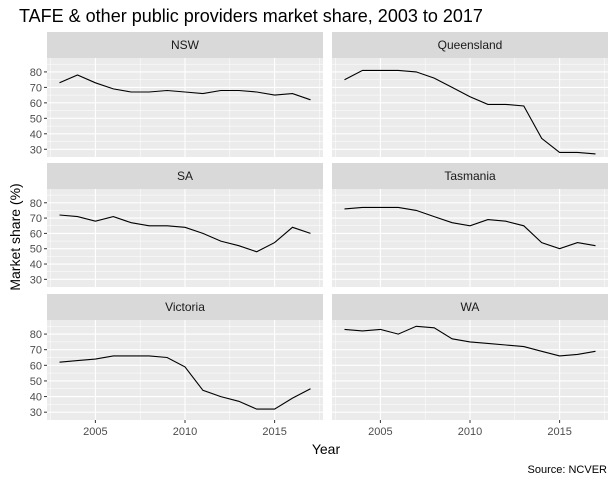 This screenshot has width=616, height=484. I want to click on strip-label-victoria: Victoria, so click(185, 307).